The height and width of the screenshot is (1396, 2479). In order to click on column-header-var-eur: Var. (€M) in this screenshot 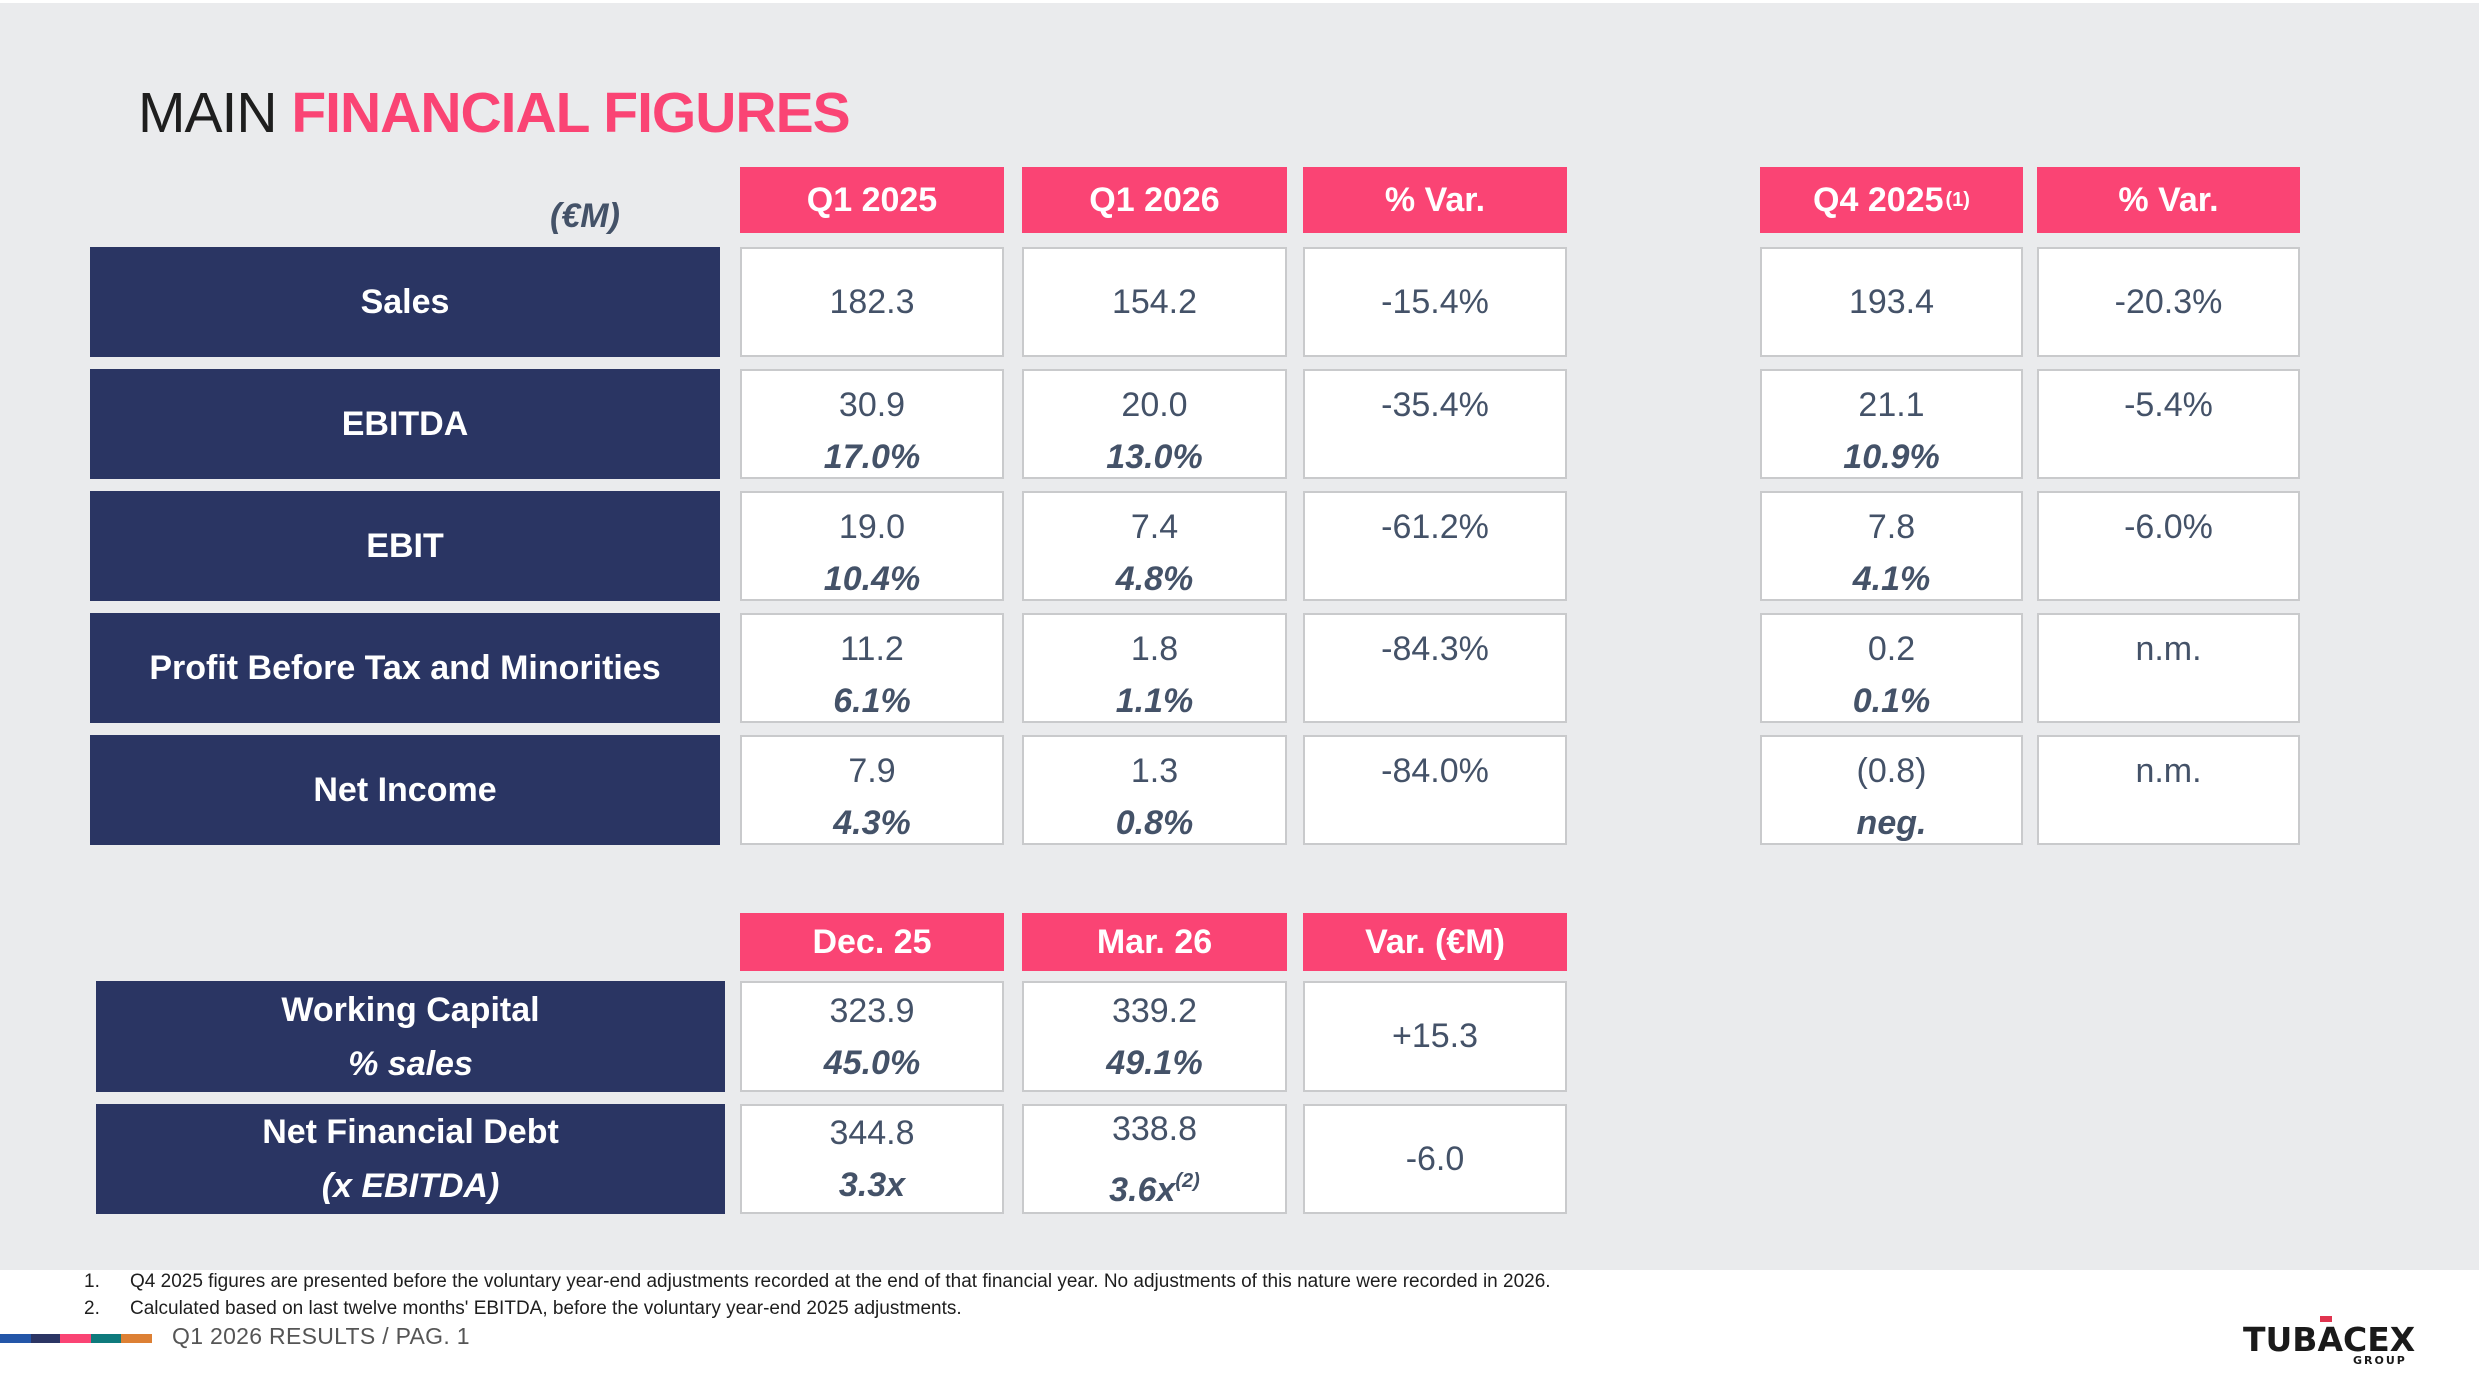, I will do `click(1435, 942)`.